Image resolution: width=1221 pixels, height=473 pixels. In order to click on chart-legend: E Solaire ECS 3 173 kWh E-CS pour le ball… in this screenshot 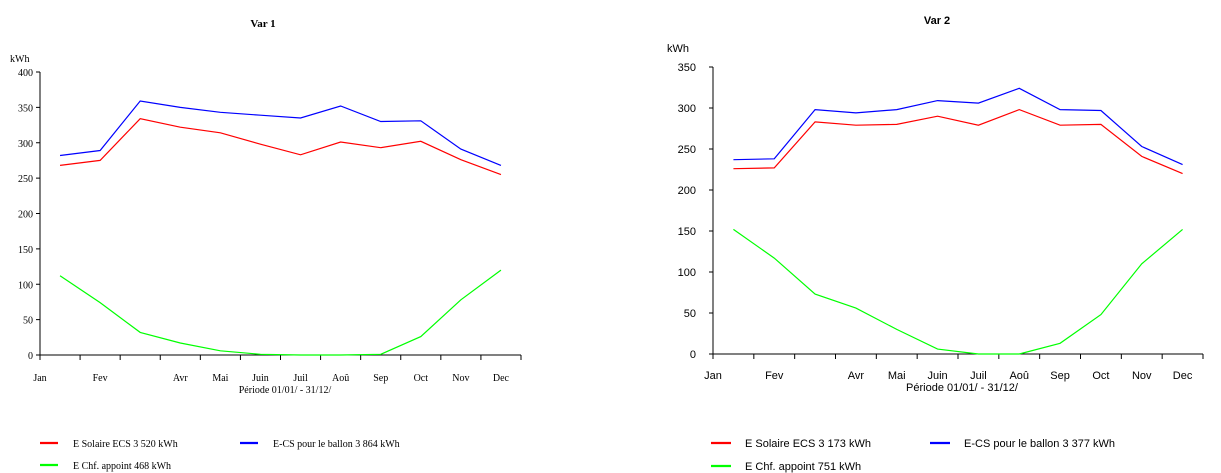, I will do `click(913, 455)`.